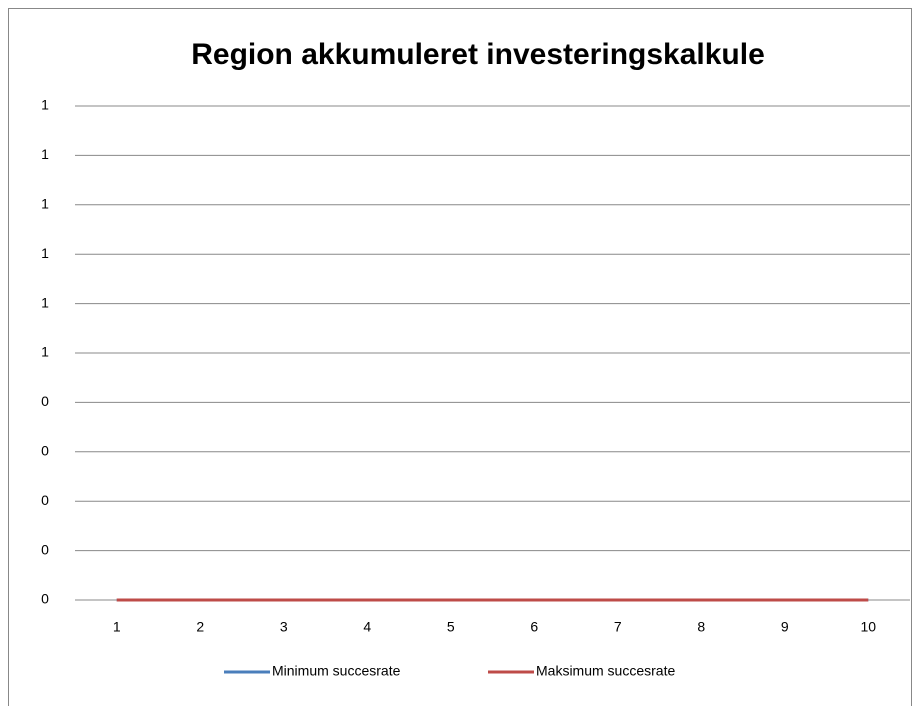  Describe the element at coordinates (451, 627) in the screenshot. I see `x-tick-label: 5` at that location.